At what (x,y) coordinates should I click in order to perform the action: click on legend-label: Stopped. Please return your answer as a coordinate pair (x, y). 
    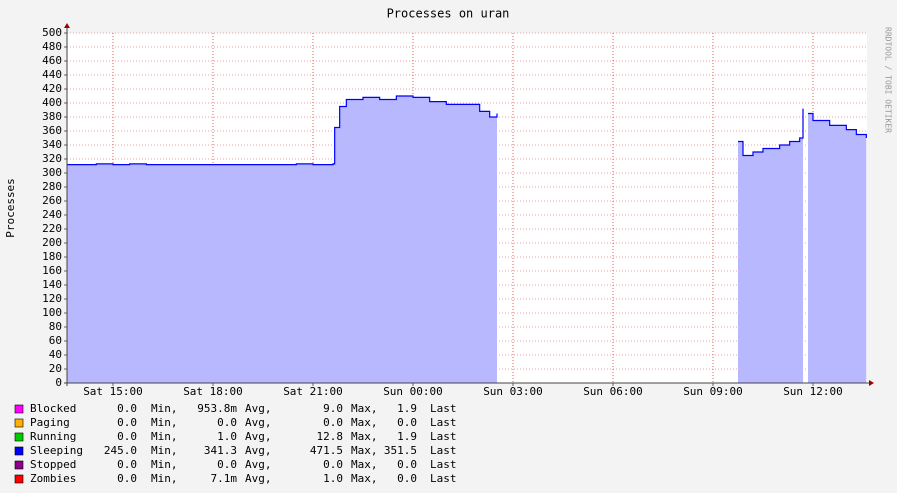
    Looking at the image, I should click on (53, 464).